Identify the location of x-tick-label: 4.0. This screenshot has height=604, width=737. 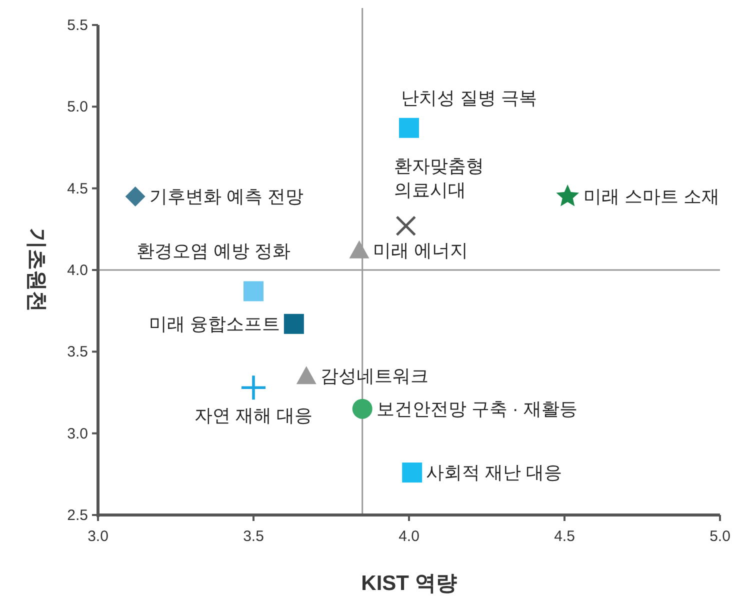
(409, 536).